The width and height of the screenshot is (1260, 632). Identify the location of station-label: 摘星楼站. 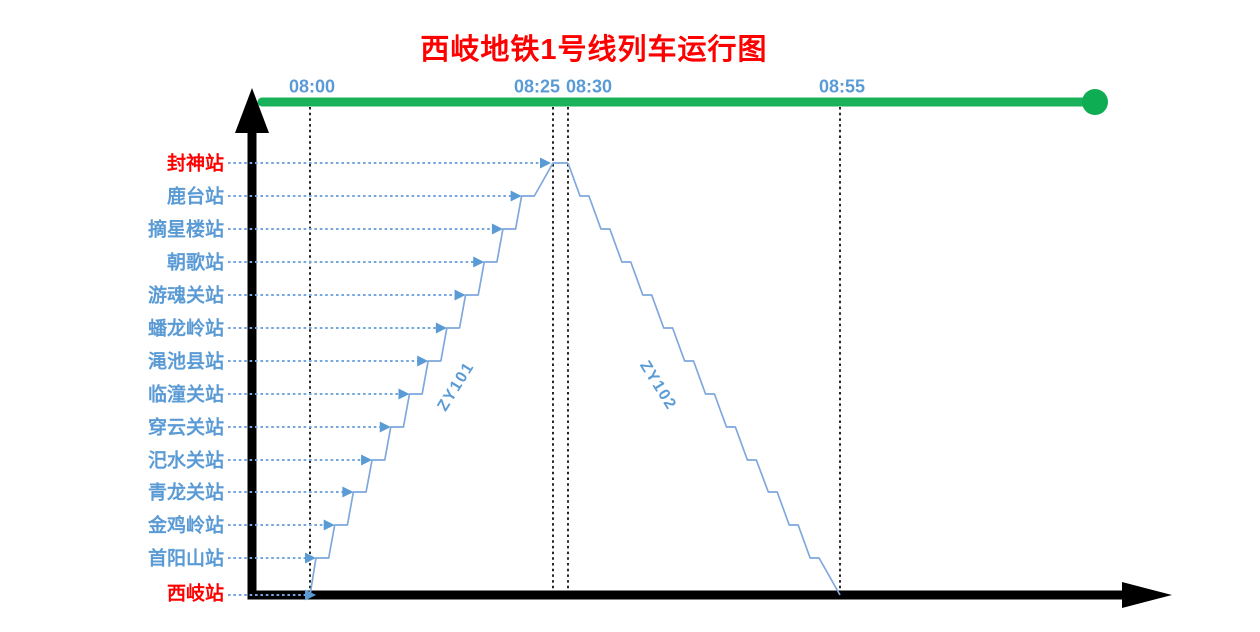
(186, 229).